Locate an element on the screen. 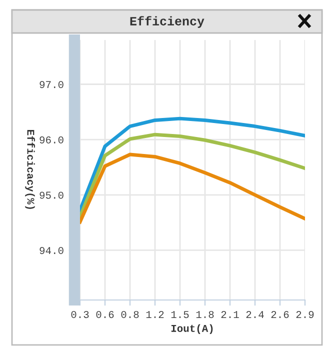 This screenshot has width=333, height=352. y-tick-label: 95.0 is located at coordinates (52, 195).